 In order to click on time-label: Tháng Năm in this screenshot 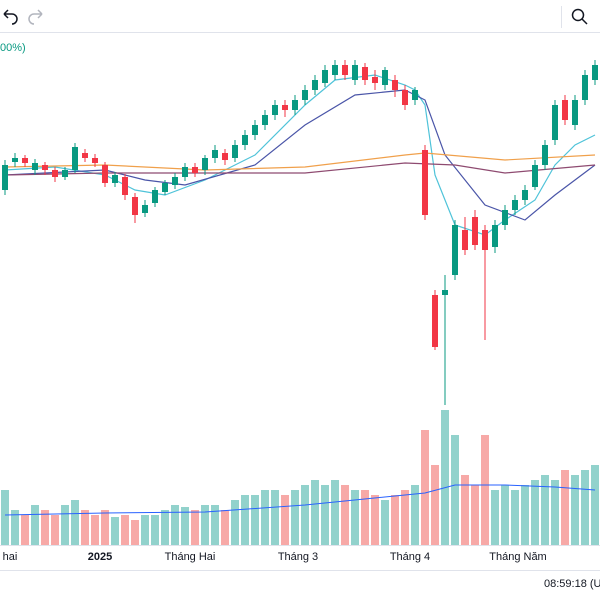, I will do `click(517, 557)`.